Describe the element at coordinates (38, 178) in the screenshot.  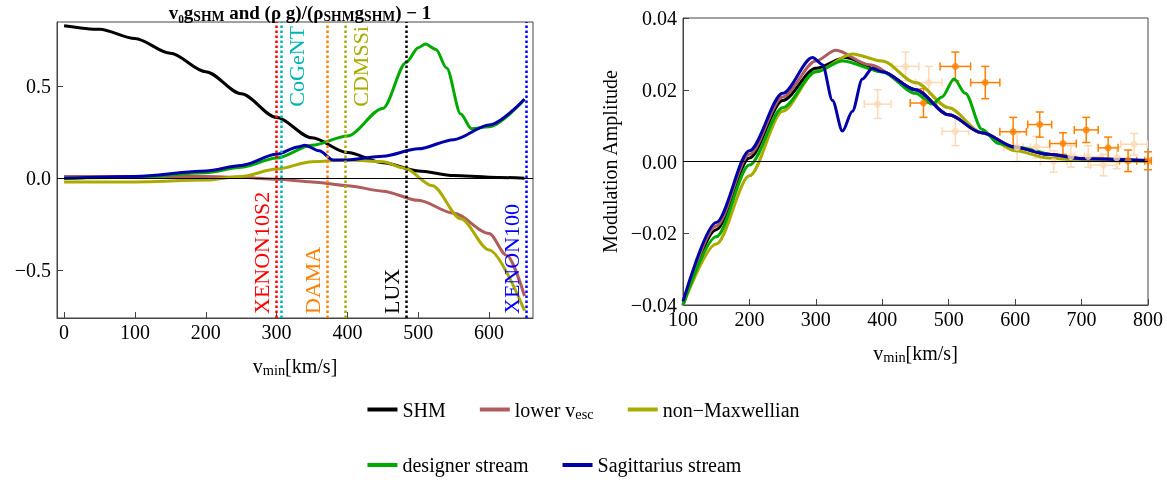
I see `y-tick-label: 0.0` at that location.